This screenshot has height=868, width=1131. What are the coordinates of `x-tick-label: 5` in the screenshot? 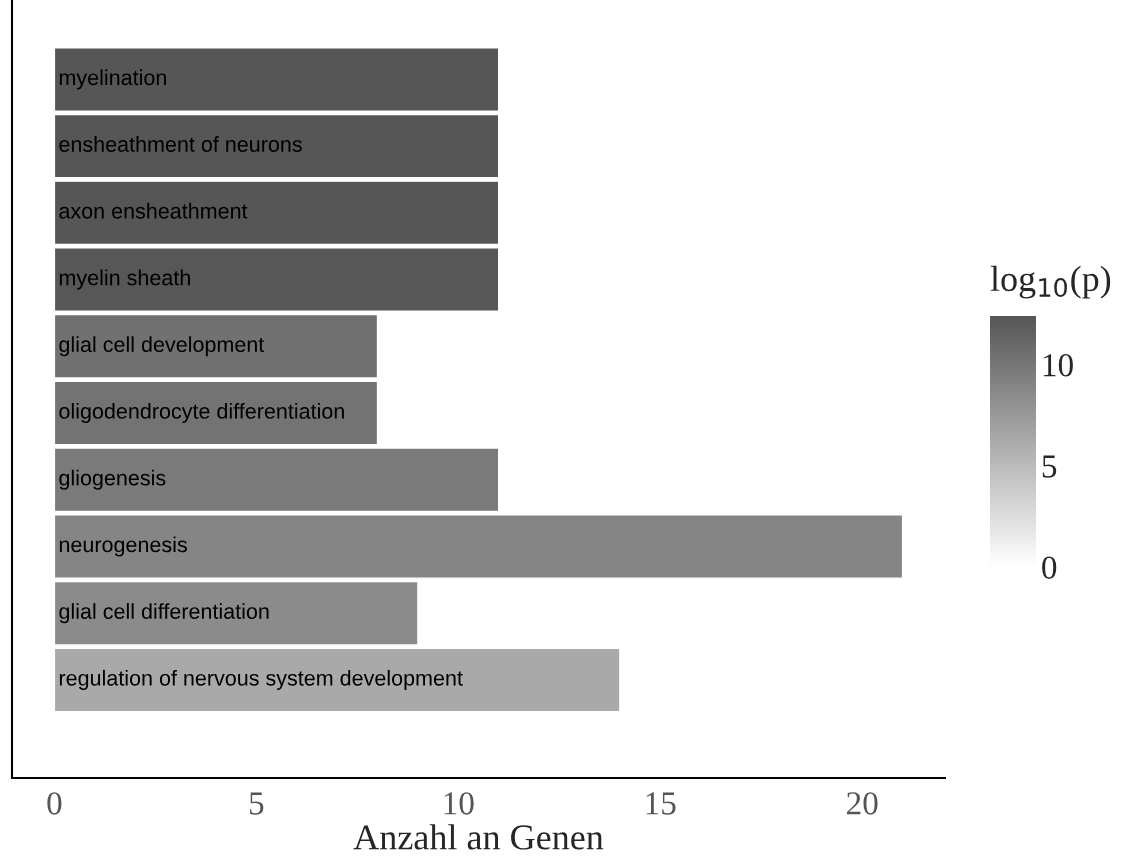 It's located at (256, 803).